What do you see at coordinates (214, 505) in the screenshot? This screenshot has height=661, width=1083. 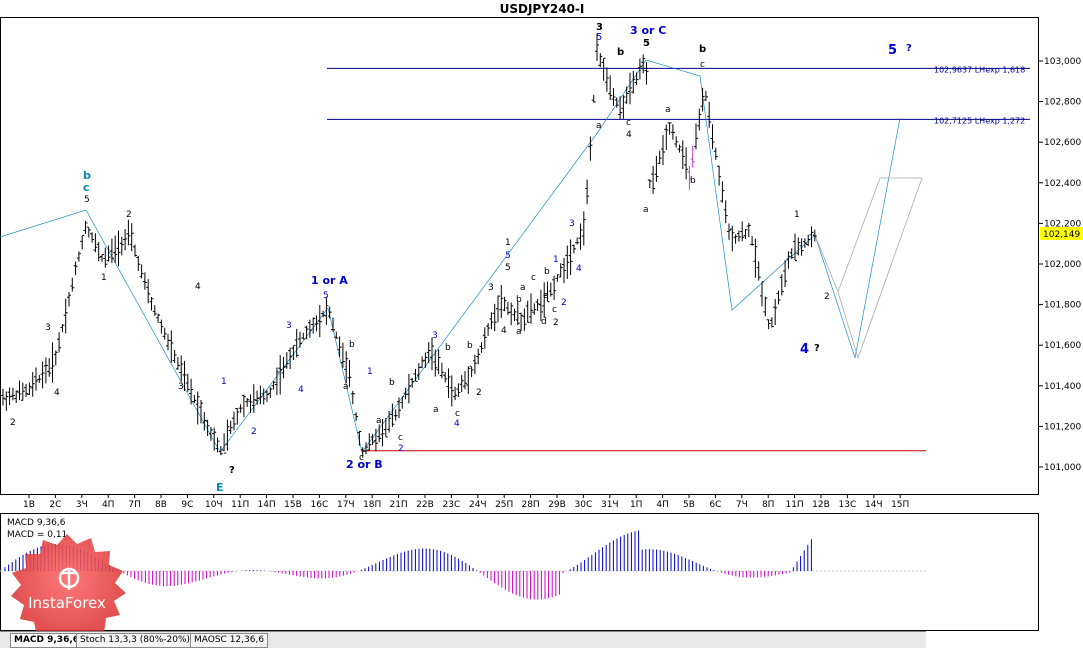 I see `time-tick-label: 10Ч` at bounding box center [214, 505].